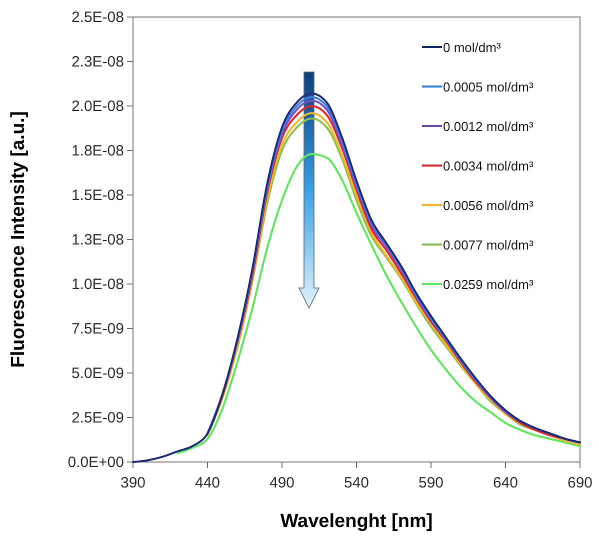 Image resolution: width=599 pixels, height=540 pixels. I want to click on legend-label: 0.0034 mol/dm³, so click(488, 166).